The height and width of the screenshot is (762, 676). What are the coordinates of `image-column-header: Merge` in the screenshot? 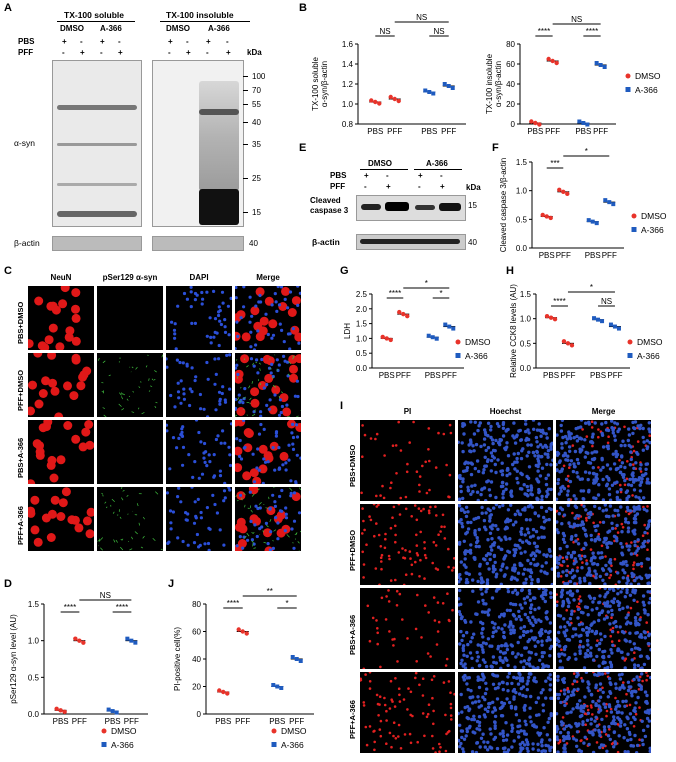 It's located at (603, 411).